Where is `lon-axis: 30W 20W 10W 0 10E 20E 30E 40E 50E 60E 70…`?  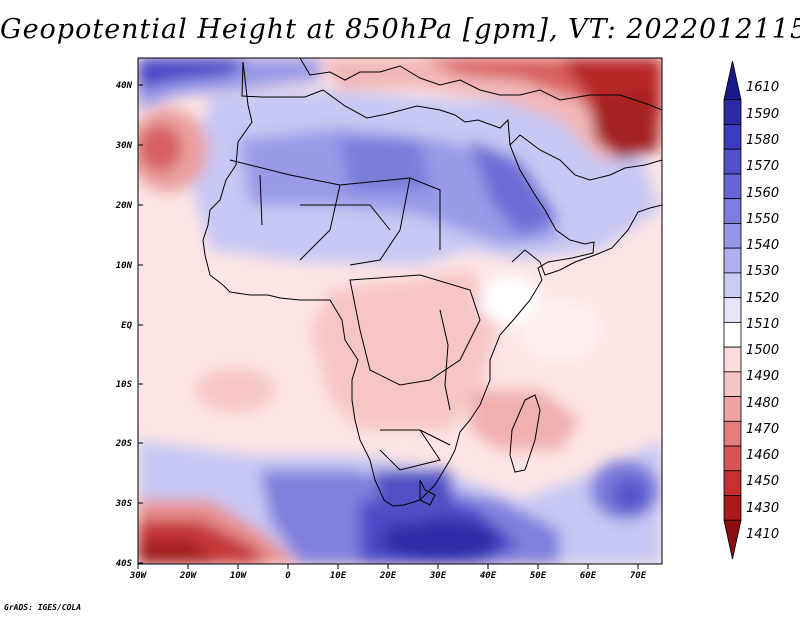
lon-axis: 30W 20W 10W 0 10E 20E 30E 40E 50E 60E 70… is located at coordinates (388, 572).